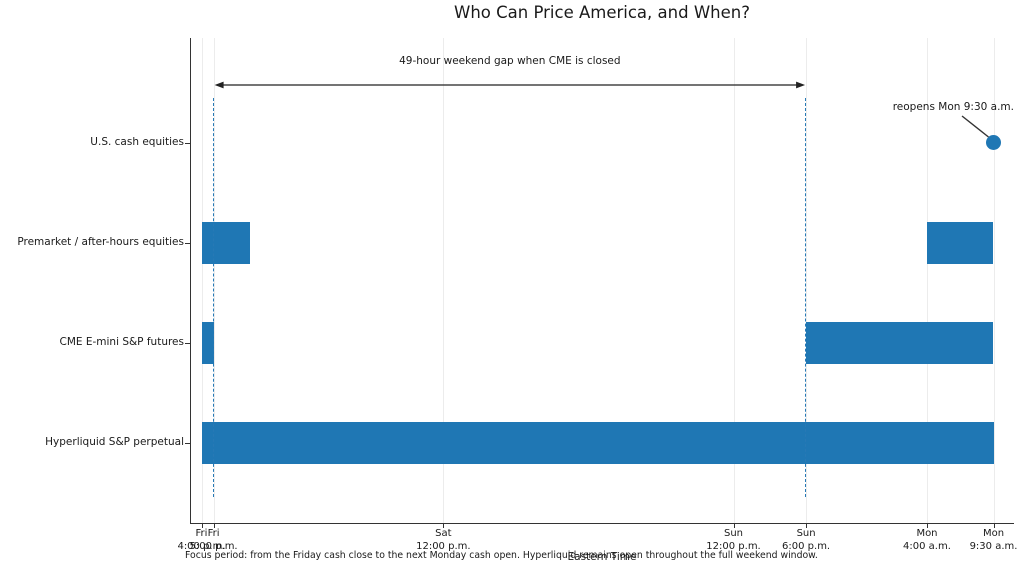 The height and width of the screenshot is (570, 1024). I want to click on x-axis-label: Eastern Time, so click(602, 557).